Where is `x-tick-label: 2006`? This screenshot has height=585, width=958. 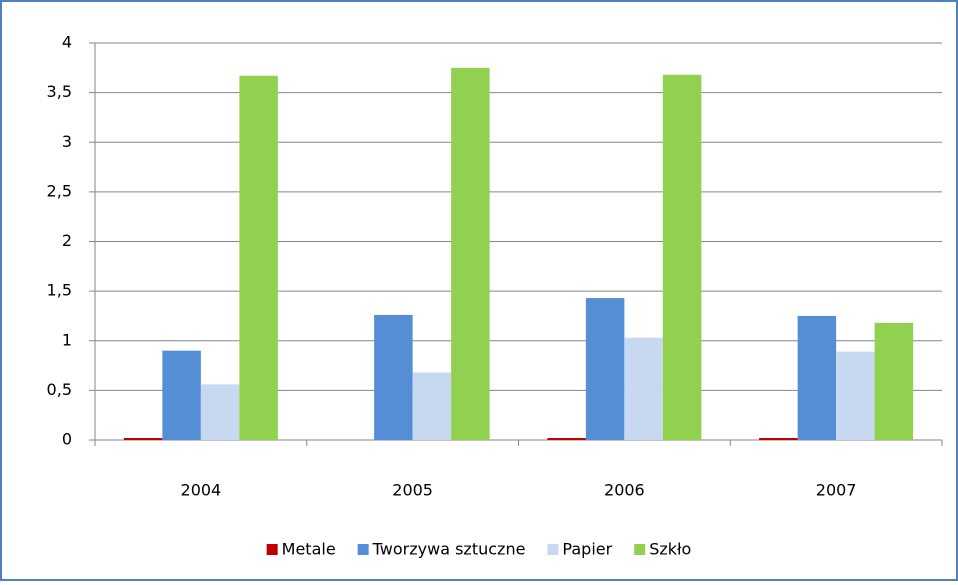
x-tick-label: 2006 is located at coordinates (624, 490).